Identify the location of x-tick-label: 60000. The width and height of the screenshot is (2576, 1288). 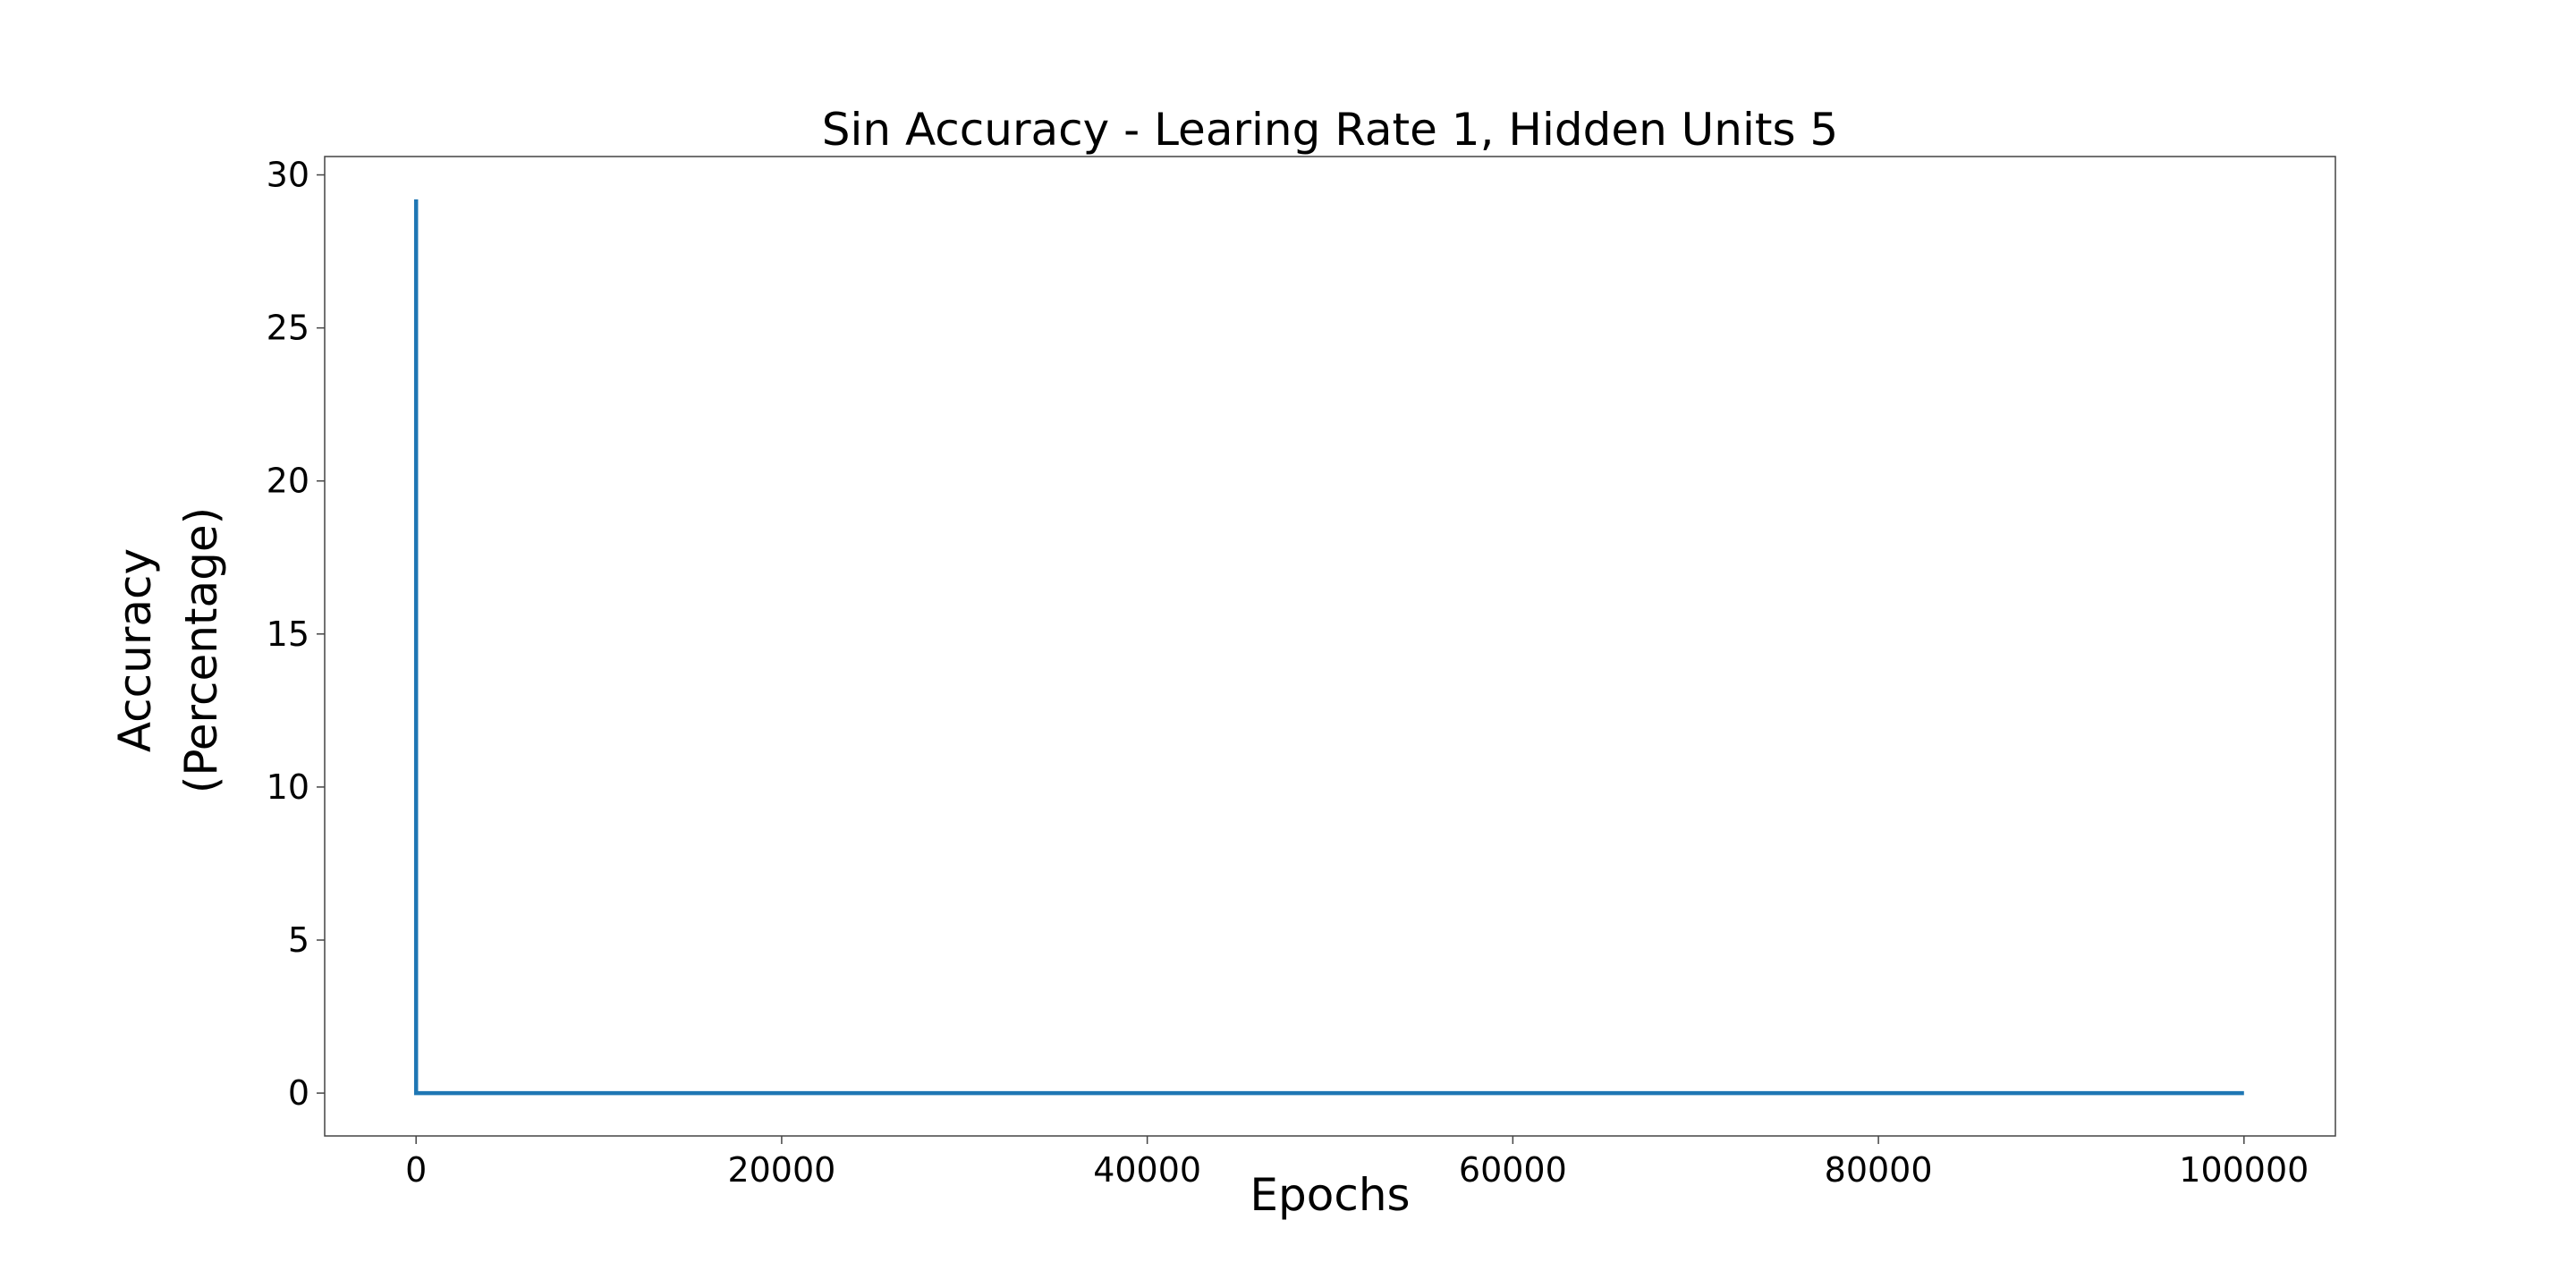
(1513, 1170).